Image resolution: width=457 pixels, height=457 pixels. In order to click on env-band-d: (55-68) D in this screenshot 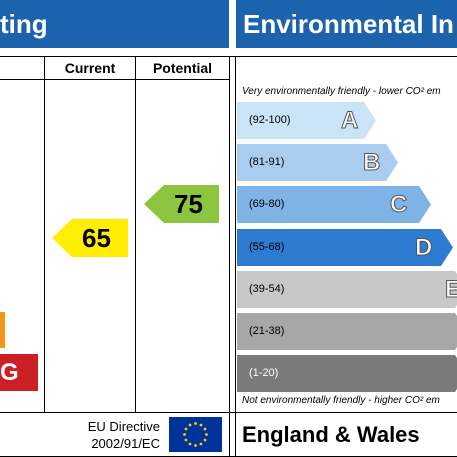, I will do `click(345, 247)`.